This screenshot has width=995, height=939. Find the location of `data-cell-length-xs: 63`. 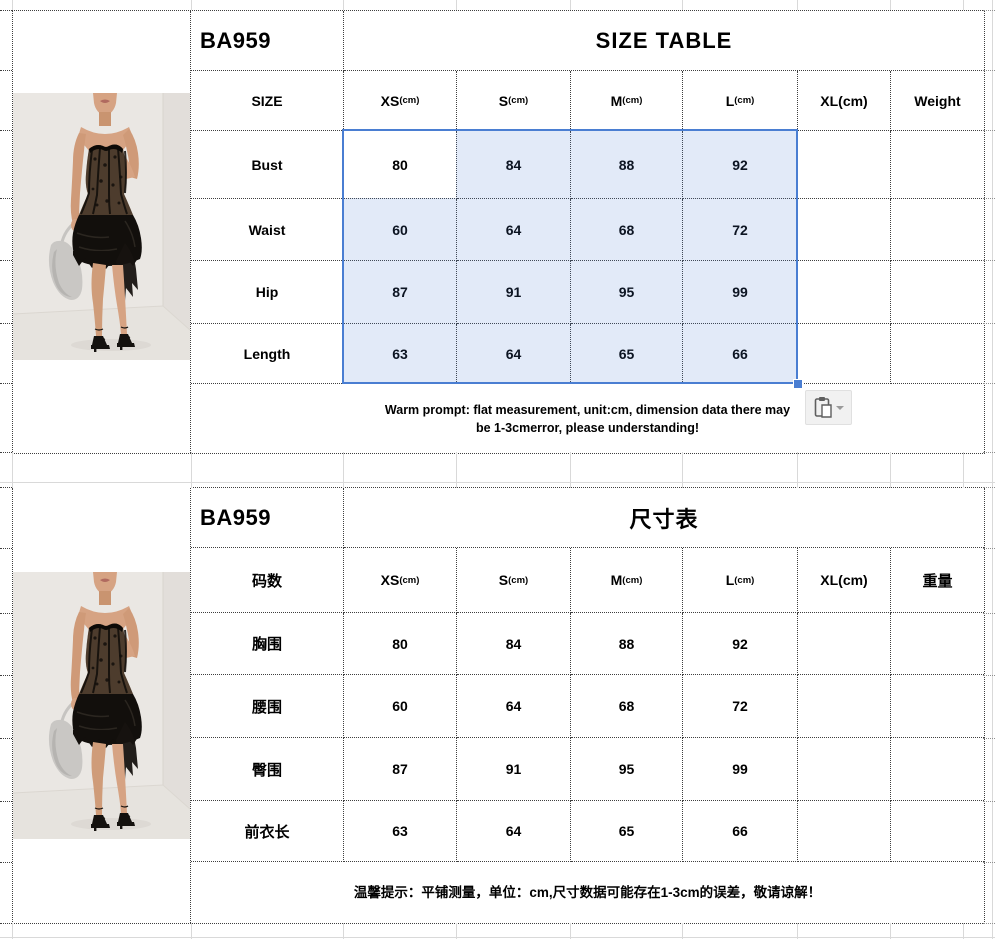

data-cell-length-xs: 63 is located at coordinates (400, 831).